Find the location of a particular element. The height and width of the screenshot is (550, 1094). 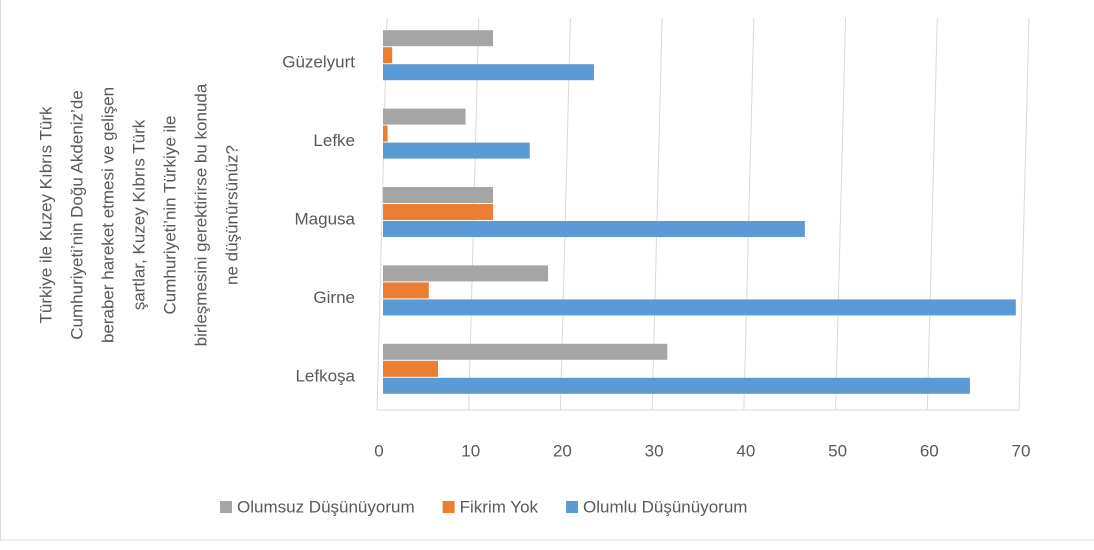

x-tick-label: 10 is located at coordinates (470, 450).